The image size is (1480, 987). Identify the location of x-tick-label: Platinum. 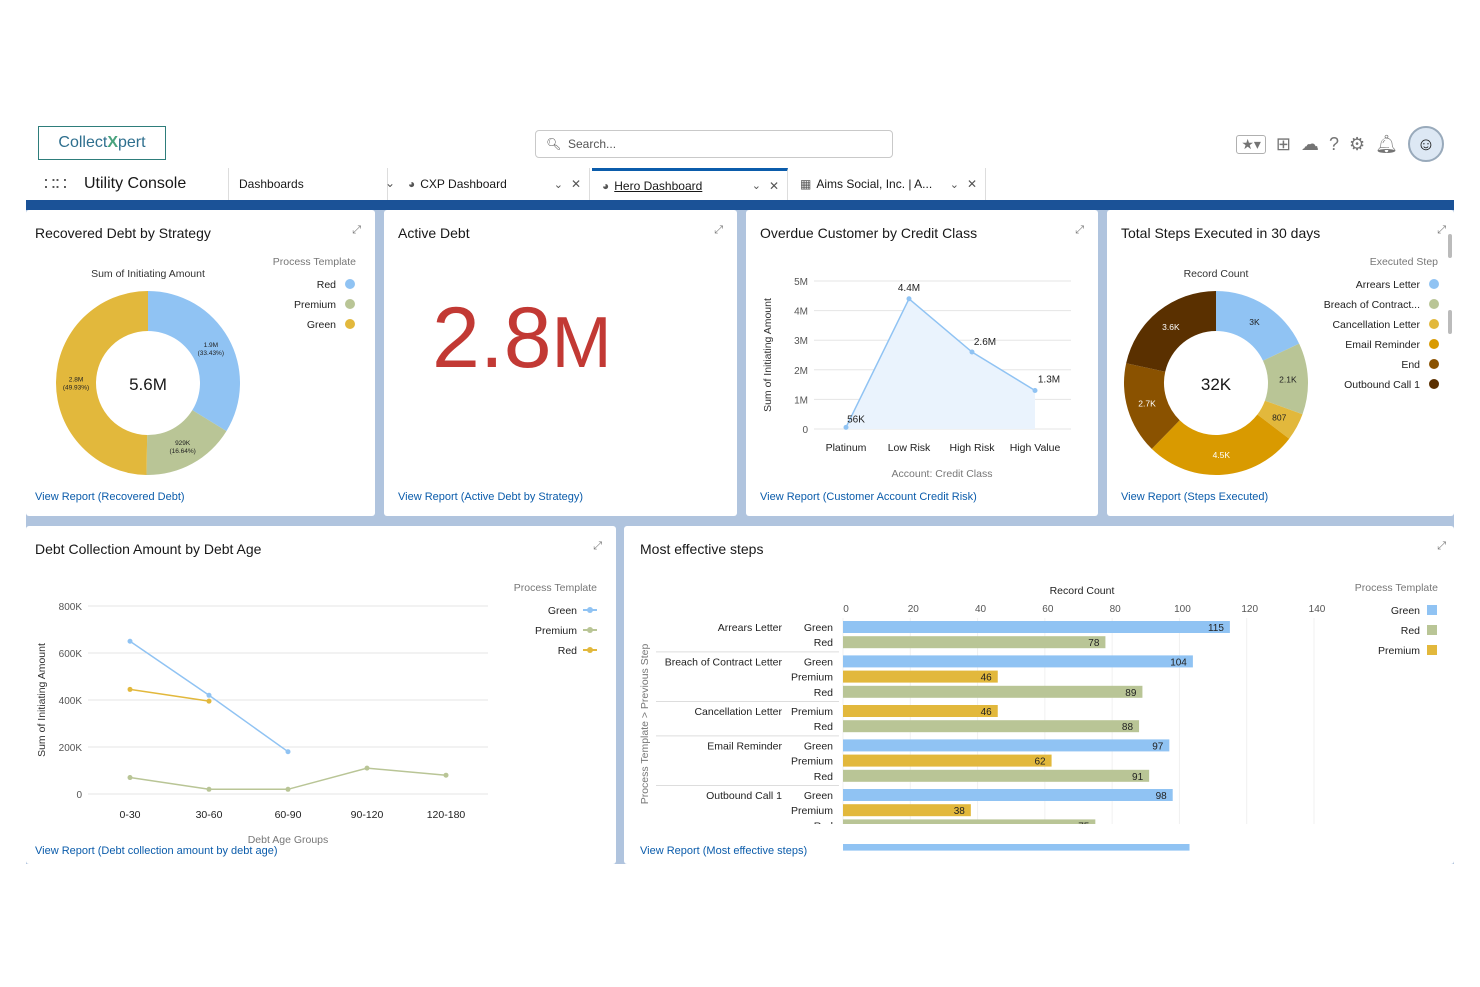
(846, 448).